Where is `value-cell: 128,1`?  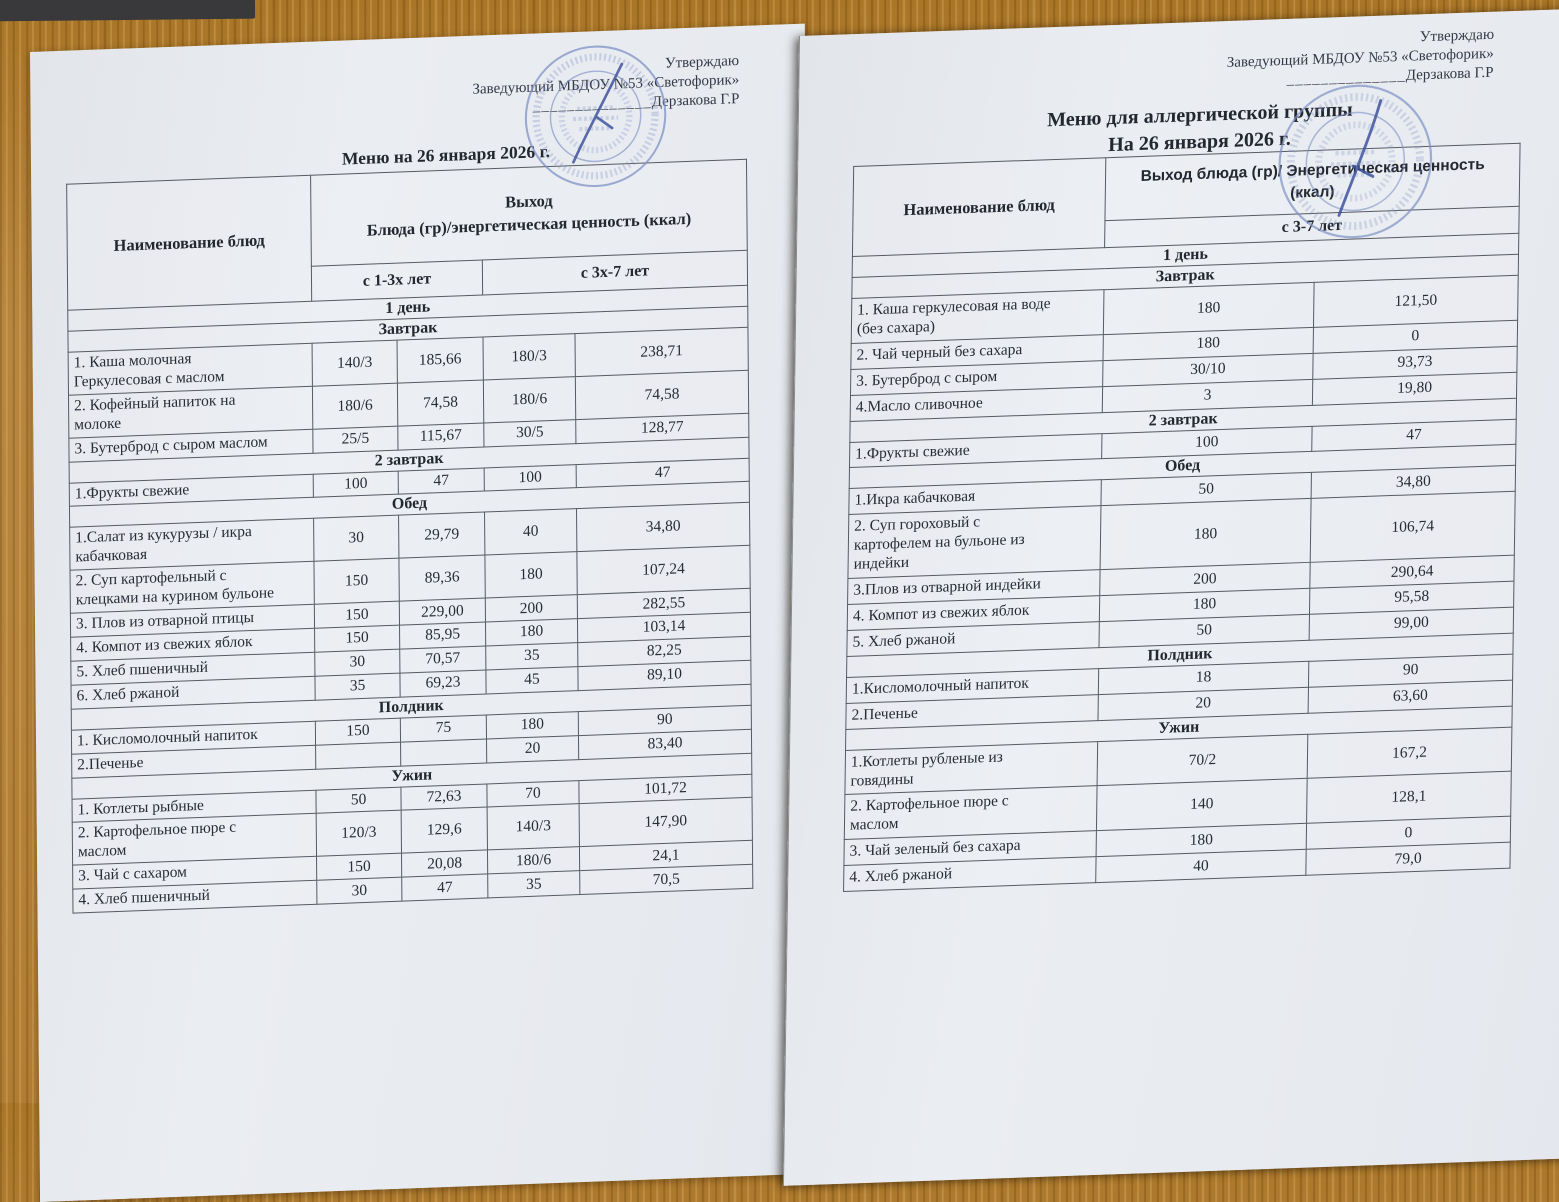
value-cell: 128,1 is located at coordinates (1409, 797).